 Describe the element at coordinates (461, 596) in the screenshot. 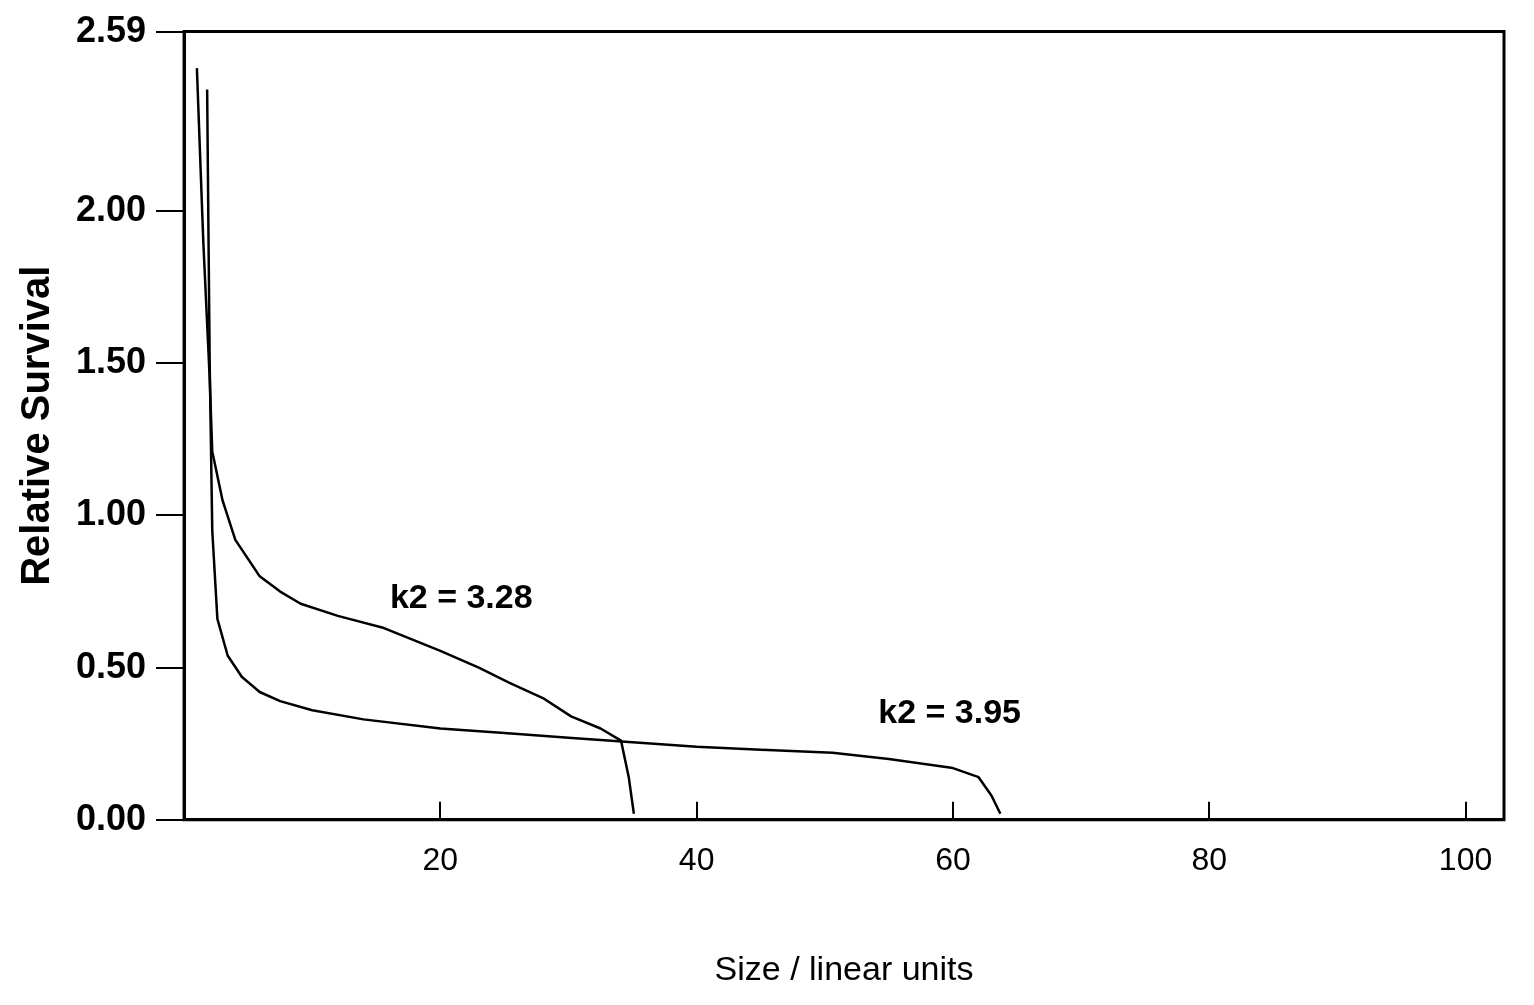

I see `annotation: k2 = 3.28` at that location.